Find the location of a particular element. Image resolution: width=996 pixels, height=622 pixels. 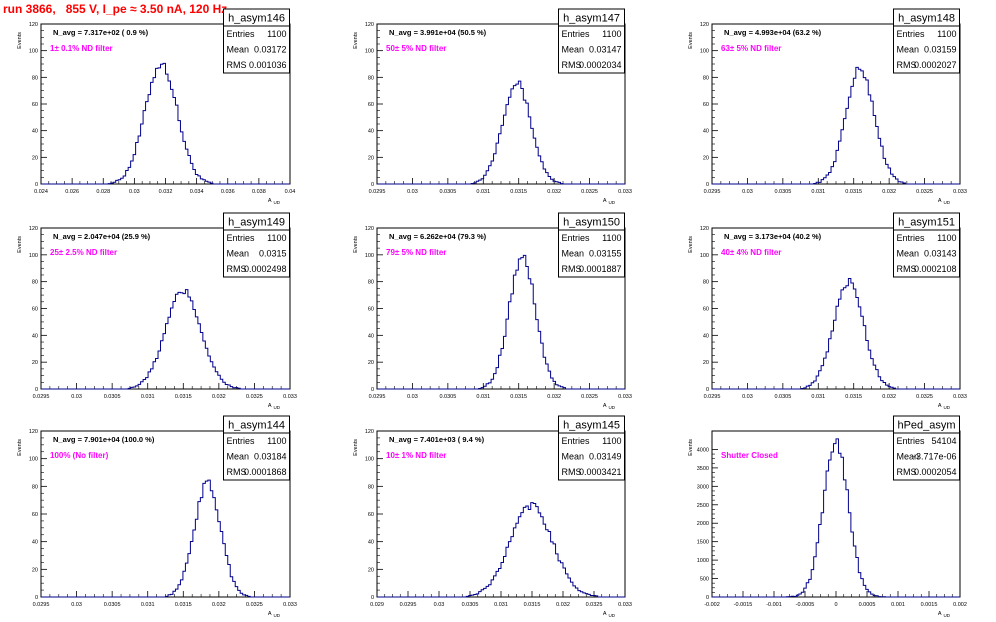

stats-value-mean: 0.03147 is located at coordinates (605, 50).